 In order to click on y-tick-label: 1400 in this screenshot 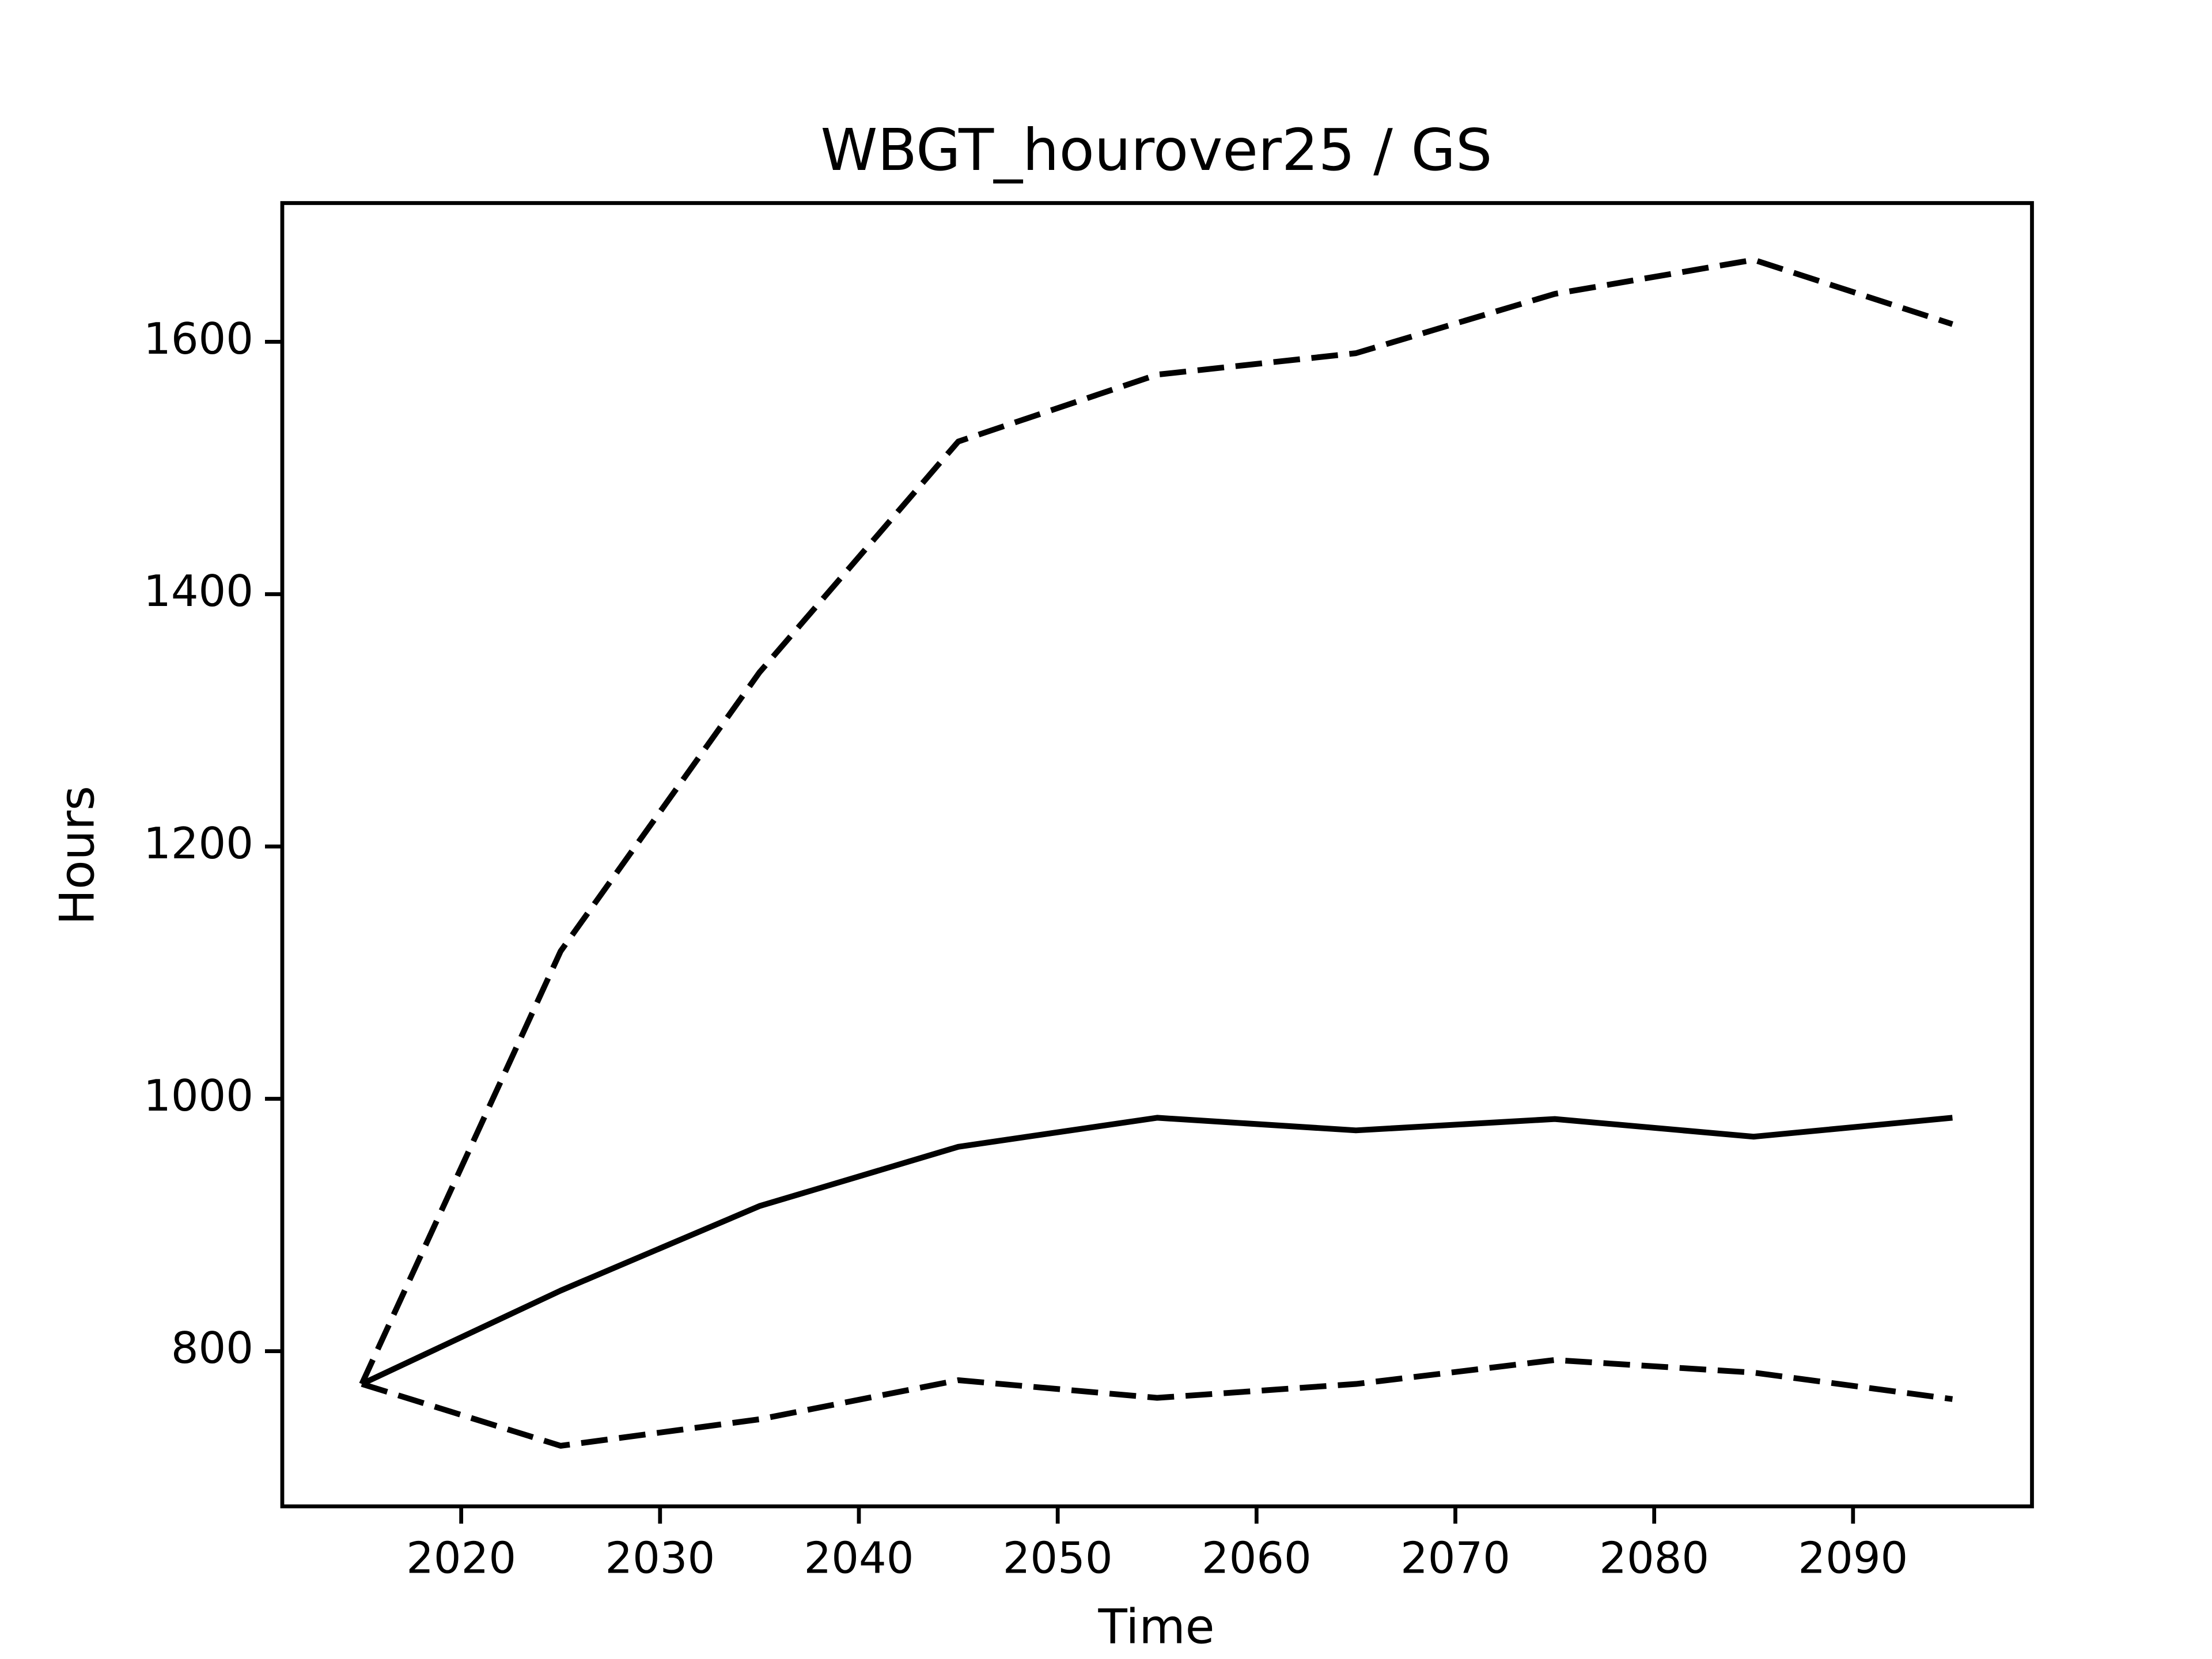, I will do `click(198, 591)`.